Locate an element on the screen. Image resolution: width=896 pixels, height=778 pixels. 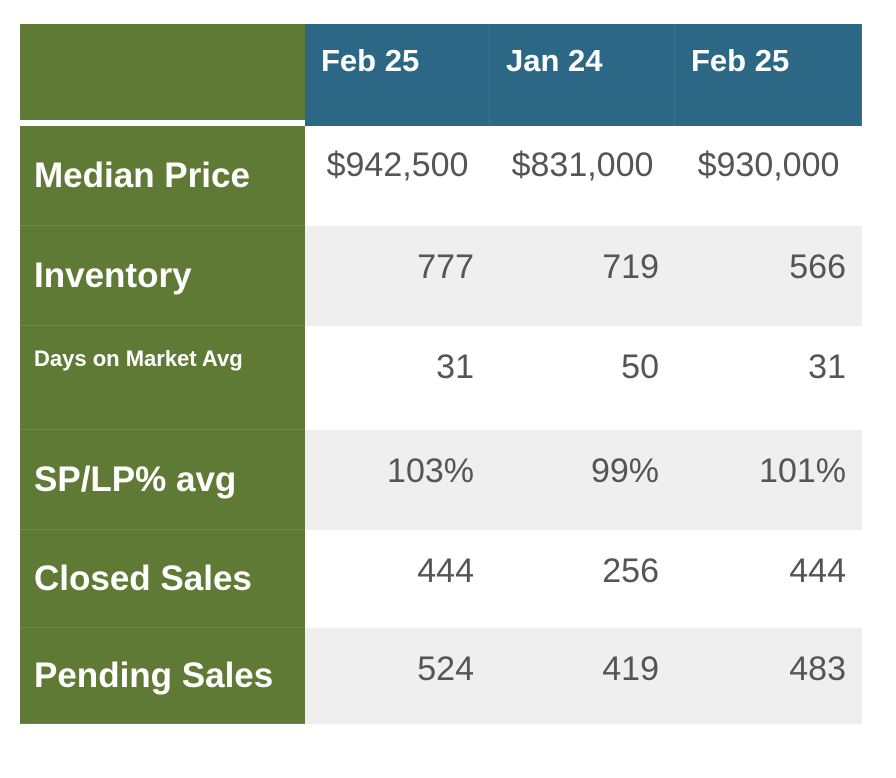
table-cell: $930,000 is located at coordinates (768, 176).